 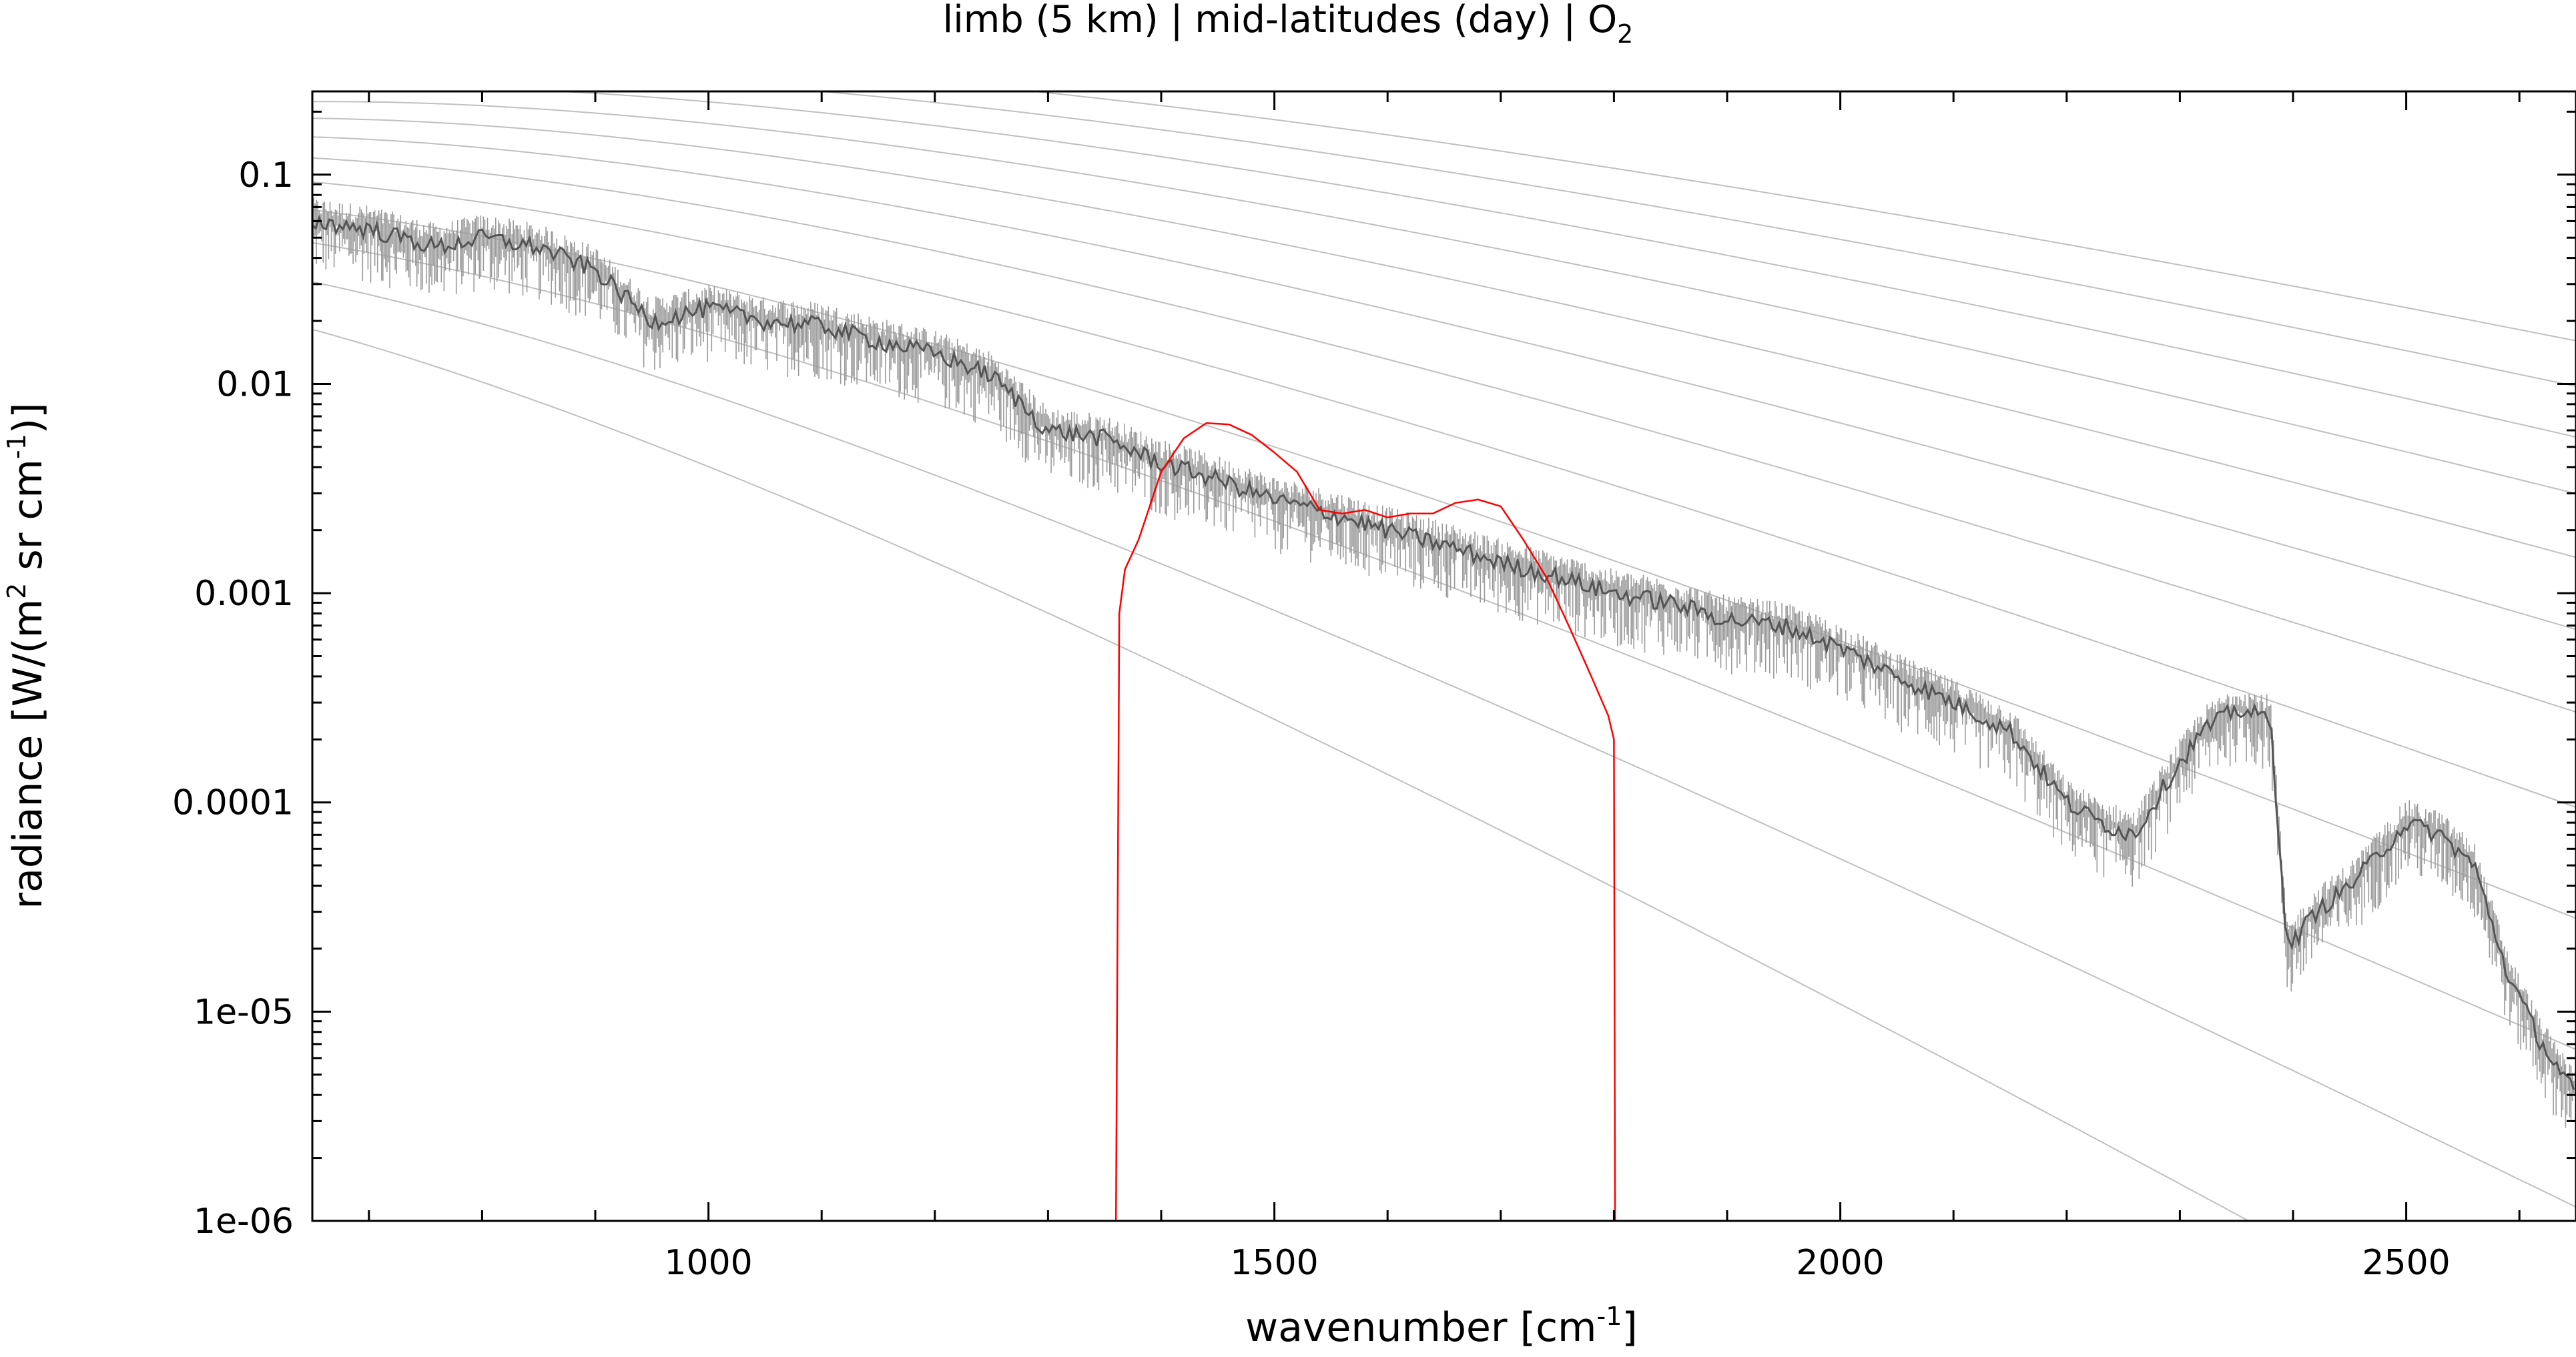 What do you see at coordinates (28, 521) in the screenshot?
I see `y-axis-label-middle: sr cm` at bounding box center [28, 521].